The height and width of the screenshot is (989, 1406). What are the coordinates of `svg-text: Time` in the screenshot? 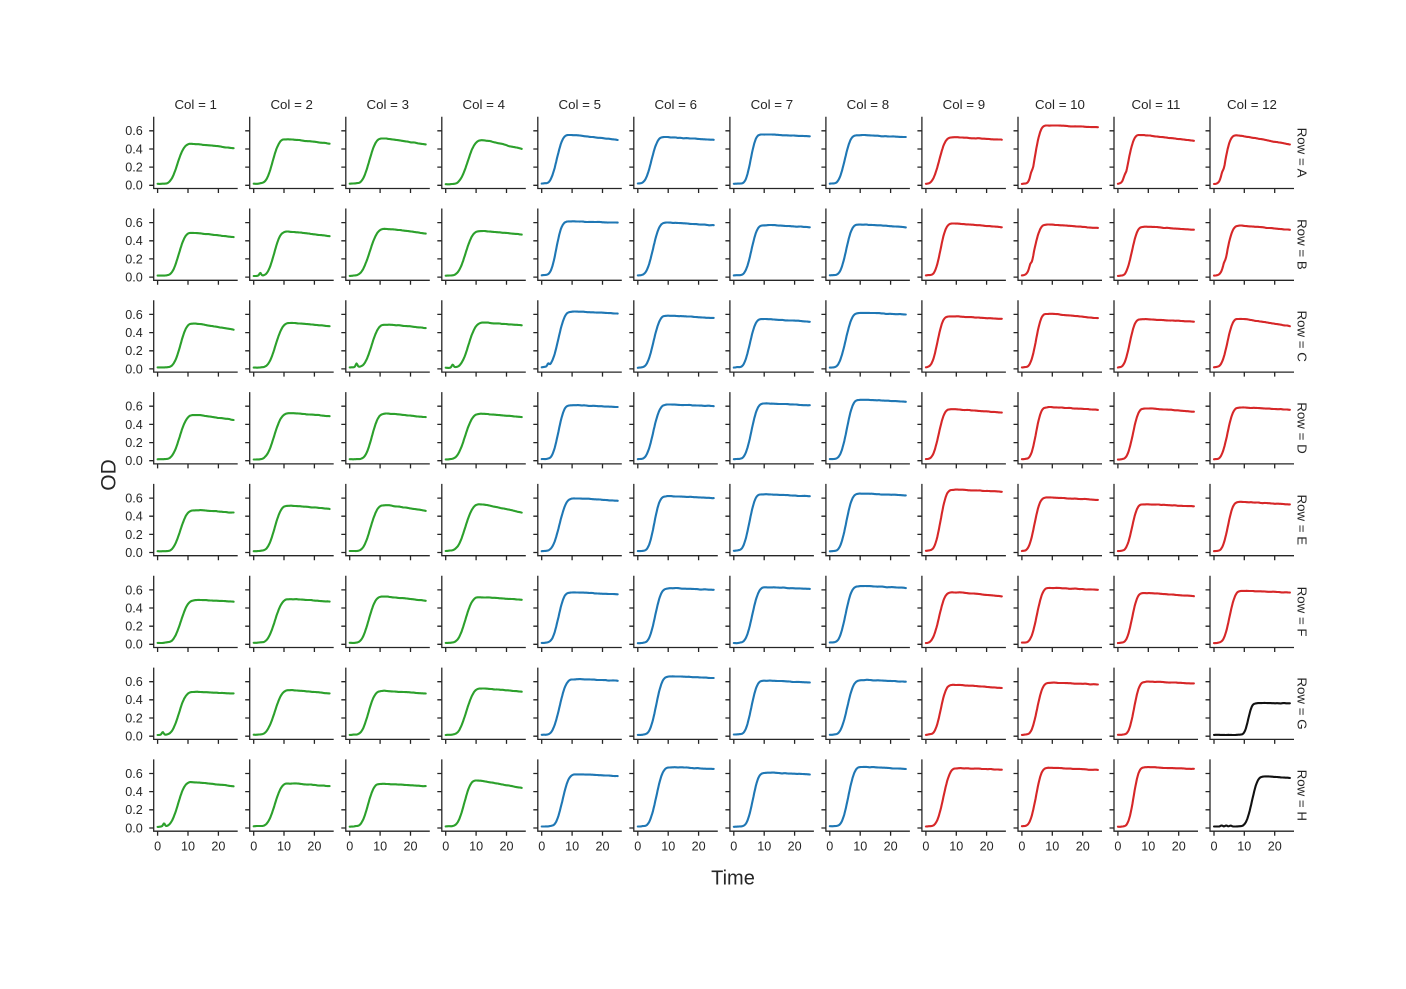 It's located at (733, 878).